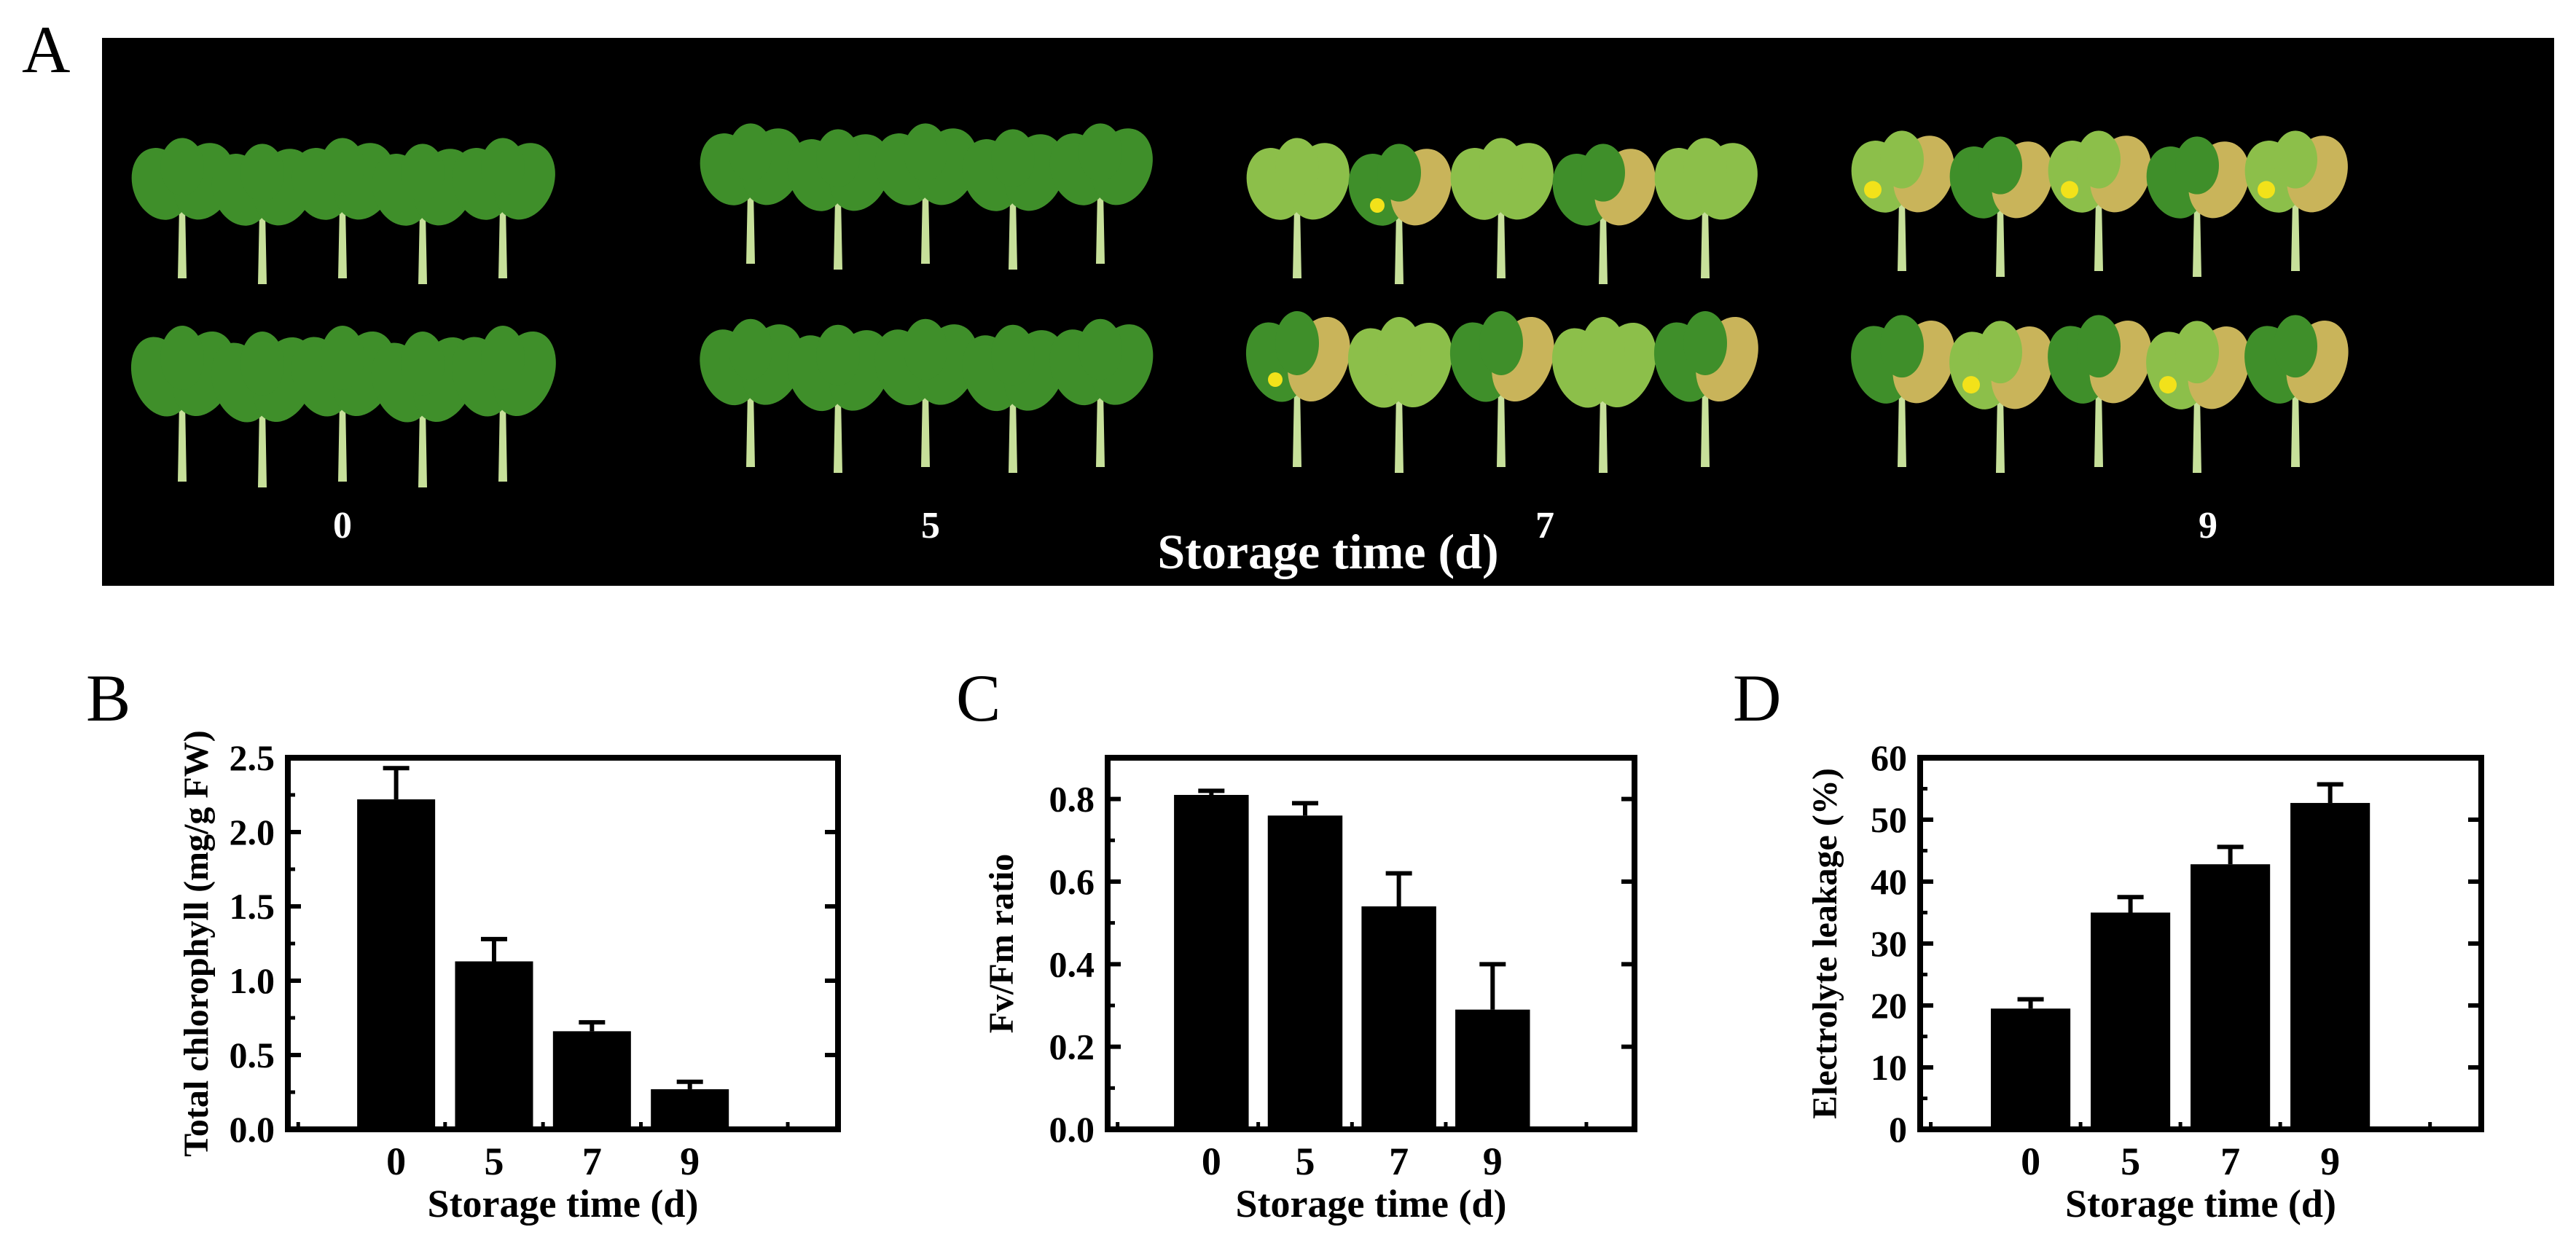  I want to click on y-tick-label: 40, so click(1889, 881).